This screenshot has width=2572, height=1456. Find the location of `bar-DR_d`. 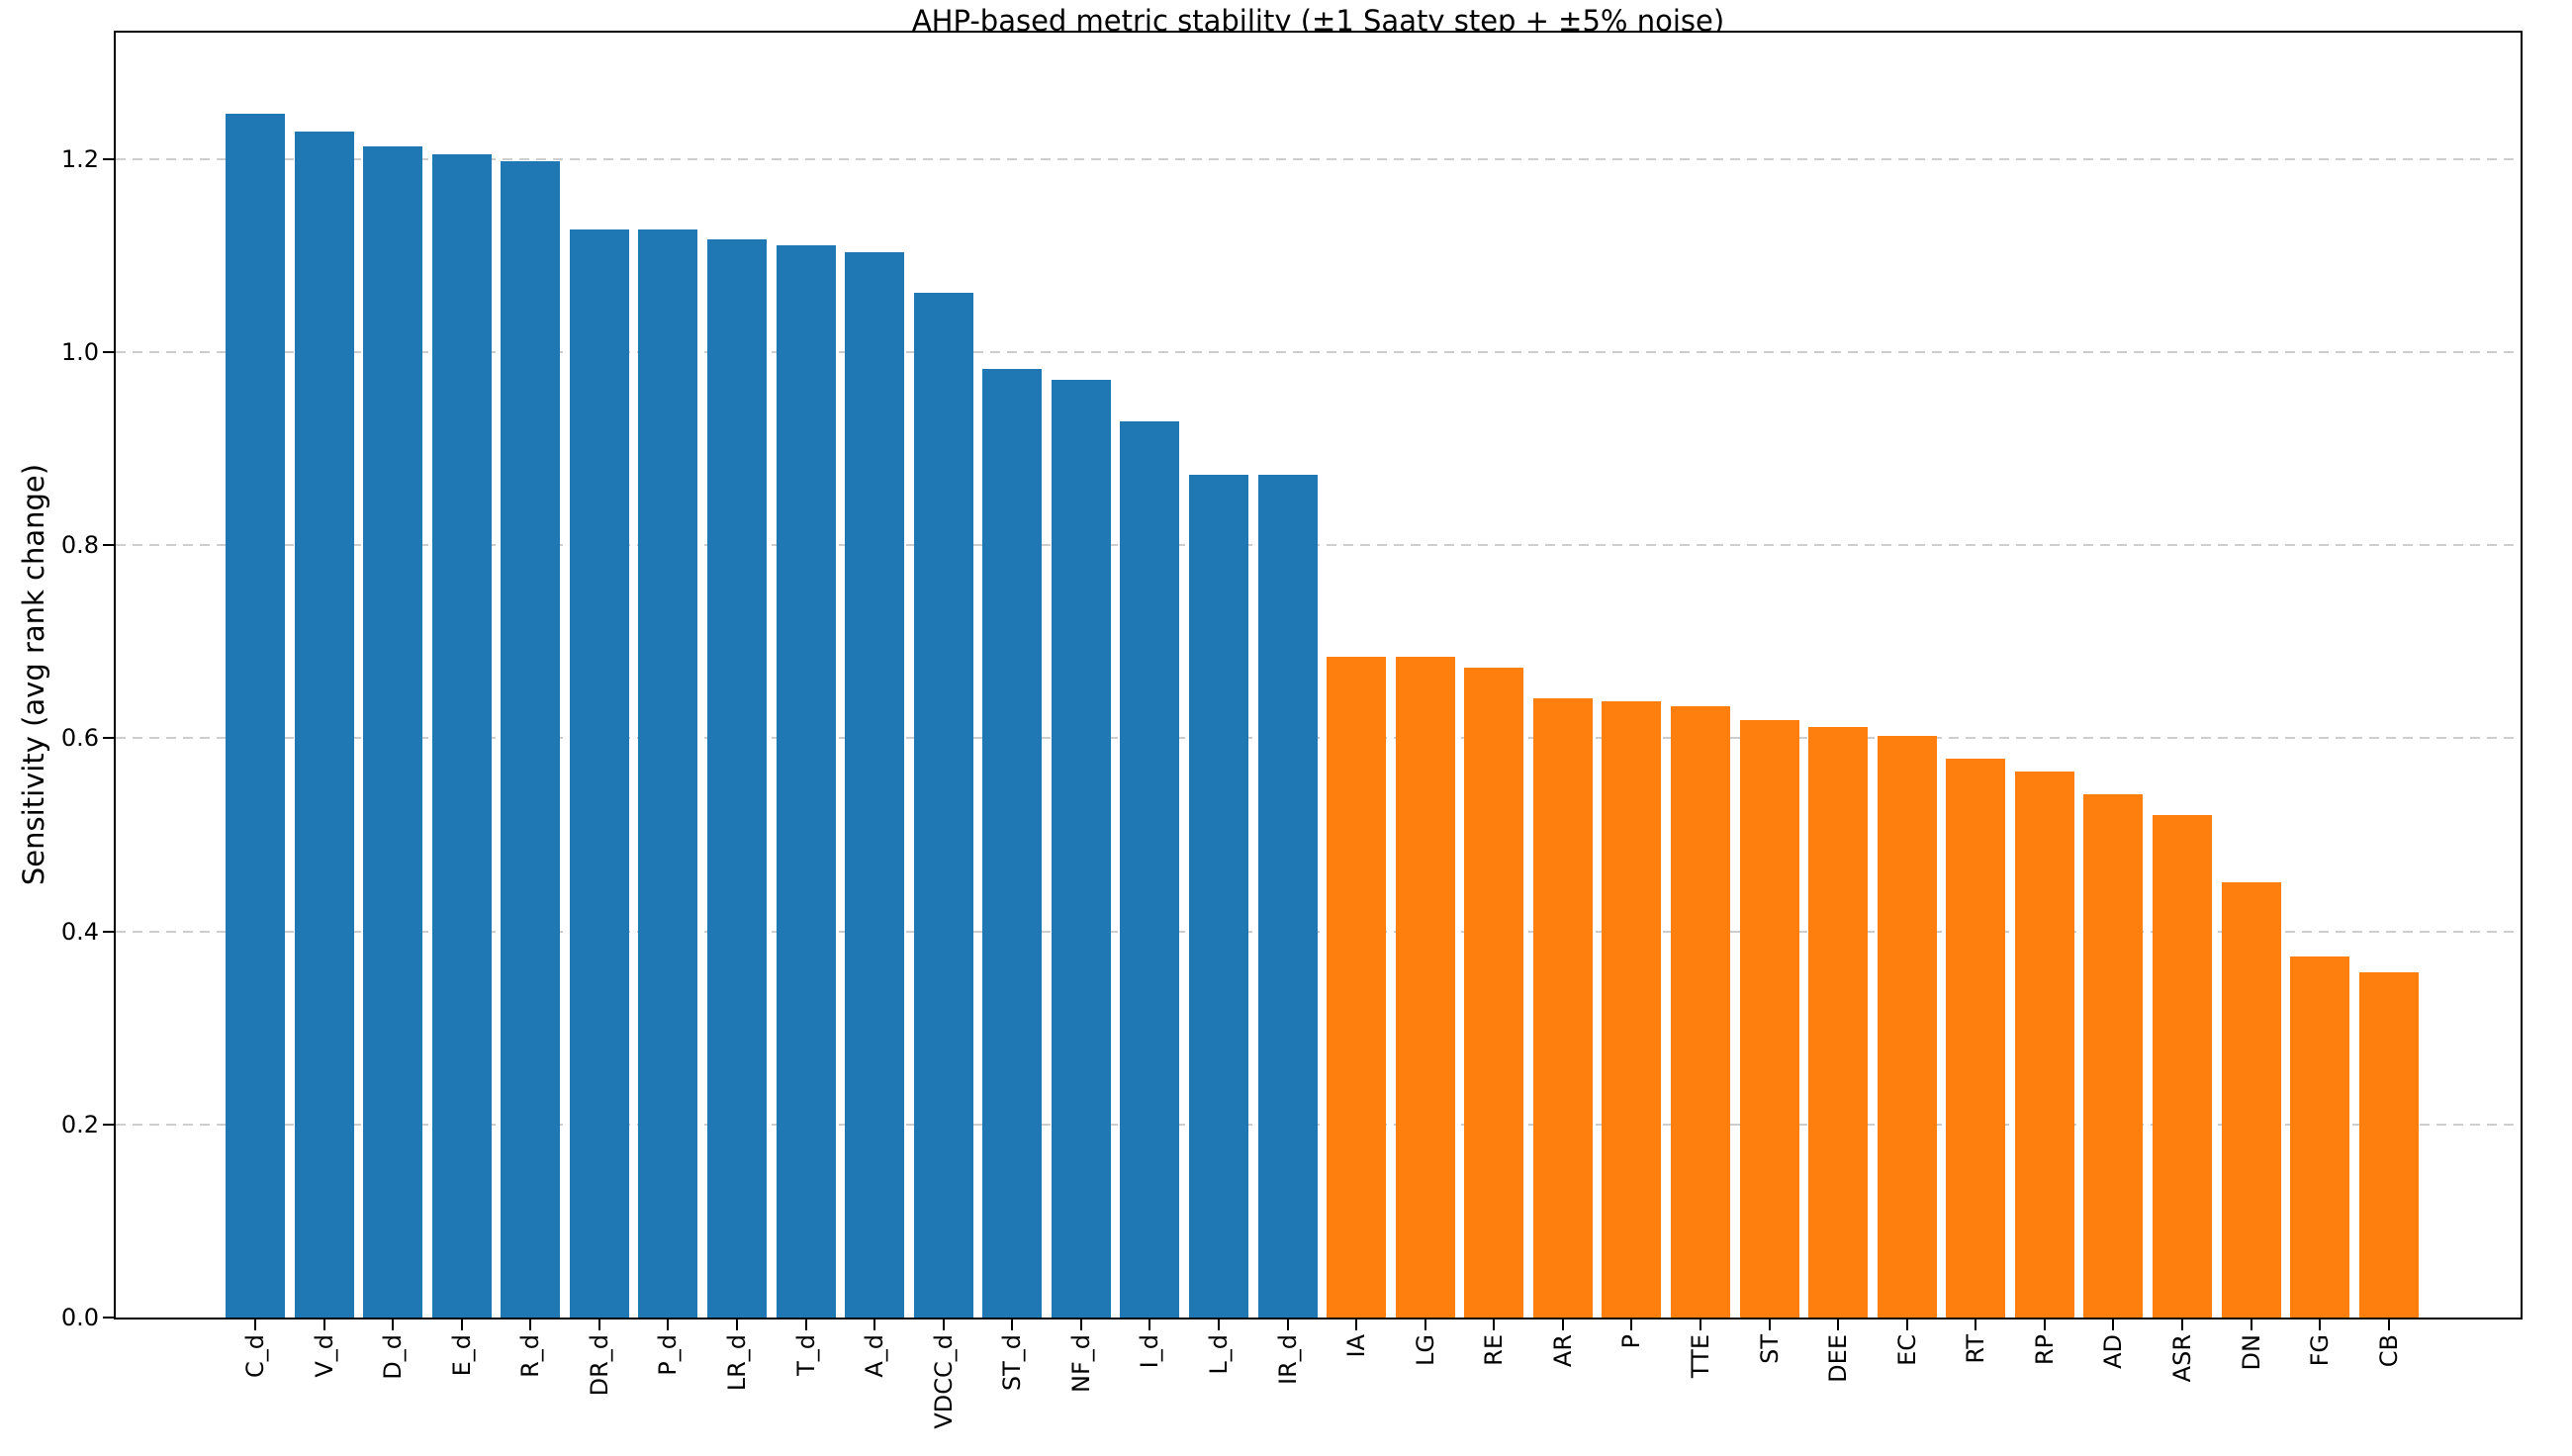

bar-DR_d is located at coordinates (599, 773).